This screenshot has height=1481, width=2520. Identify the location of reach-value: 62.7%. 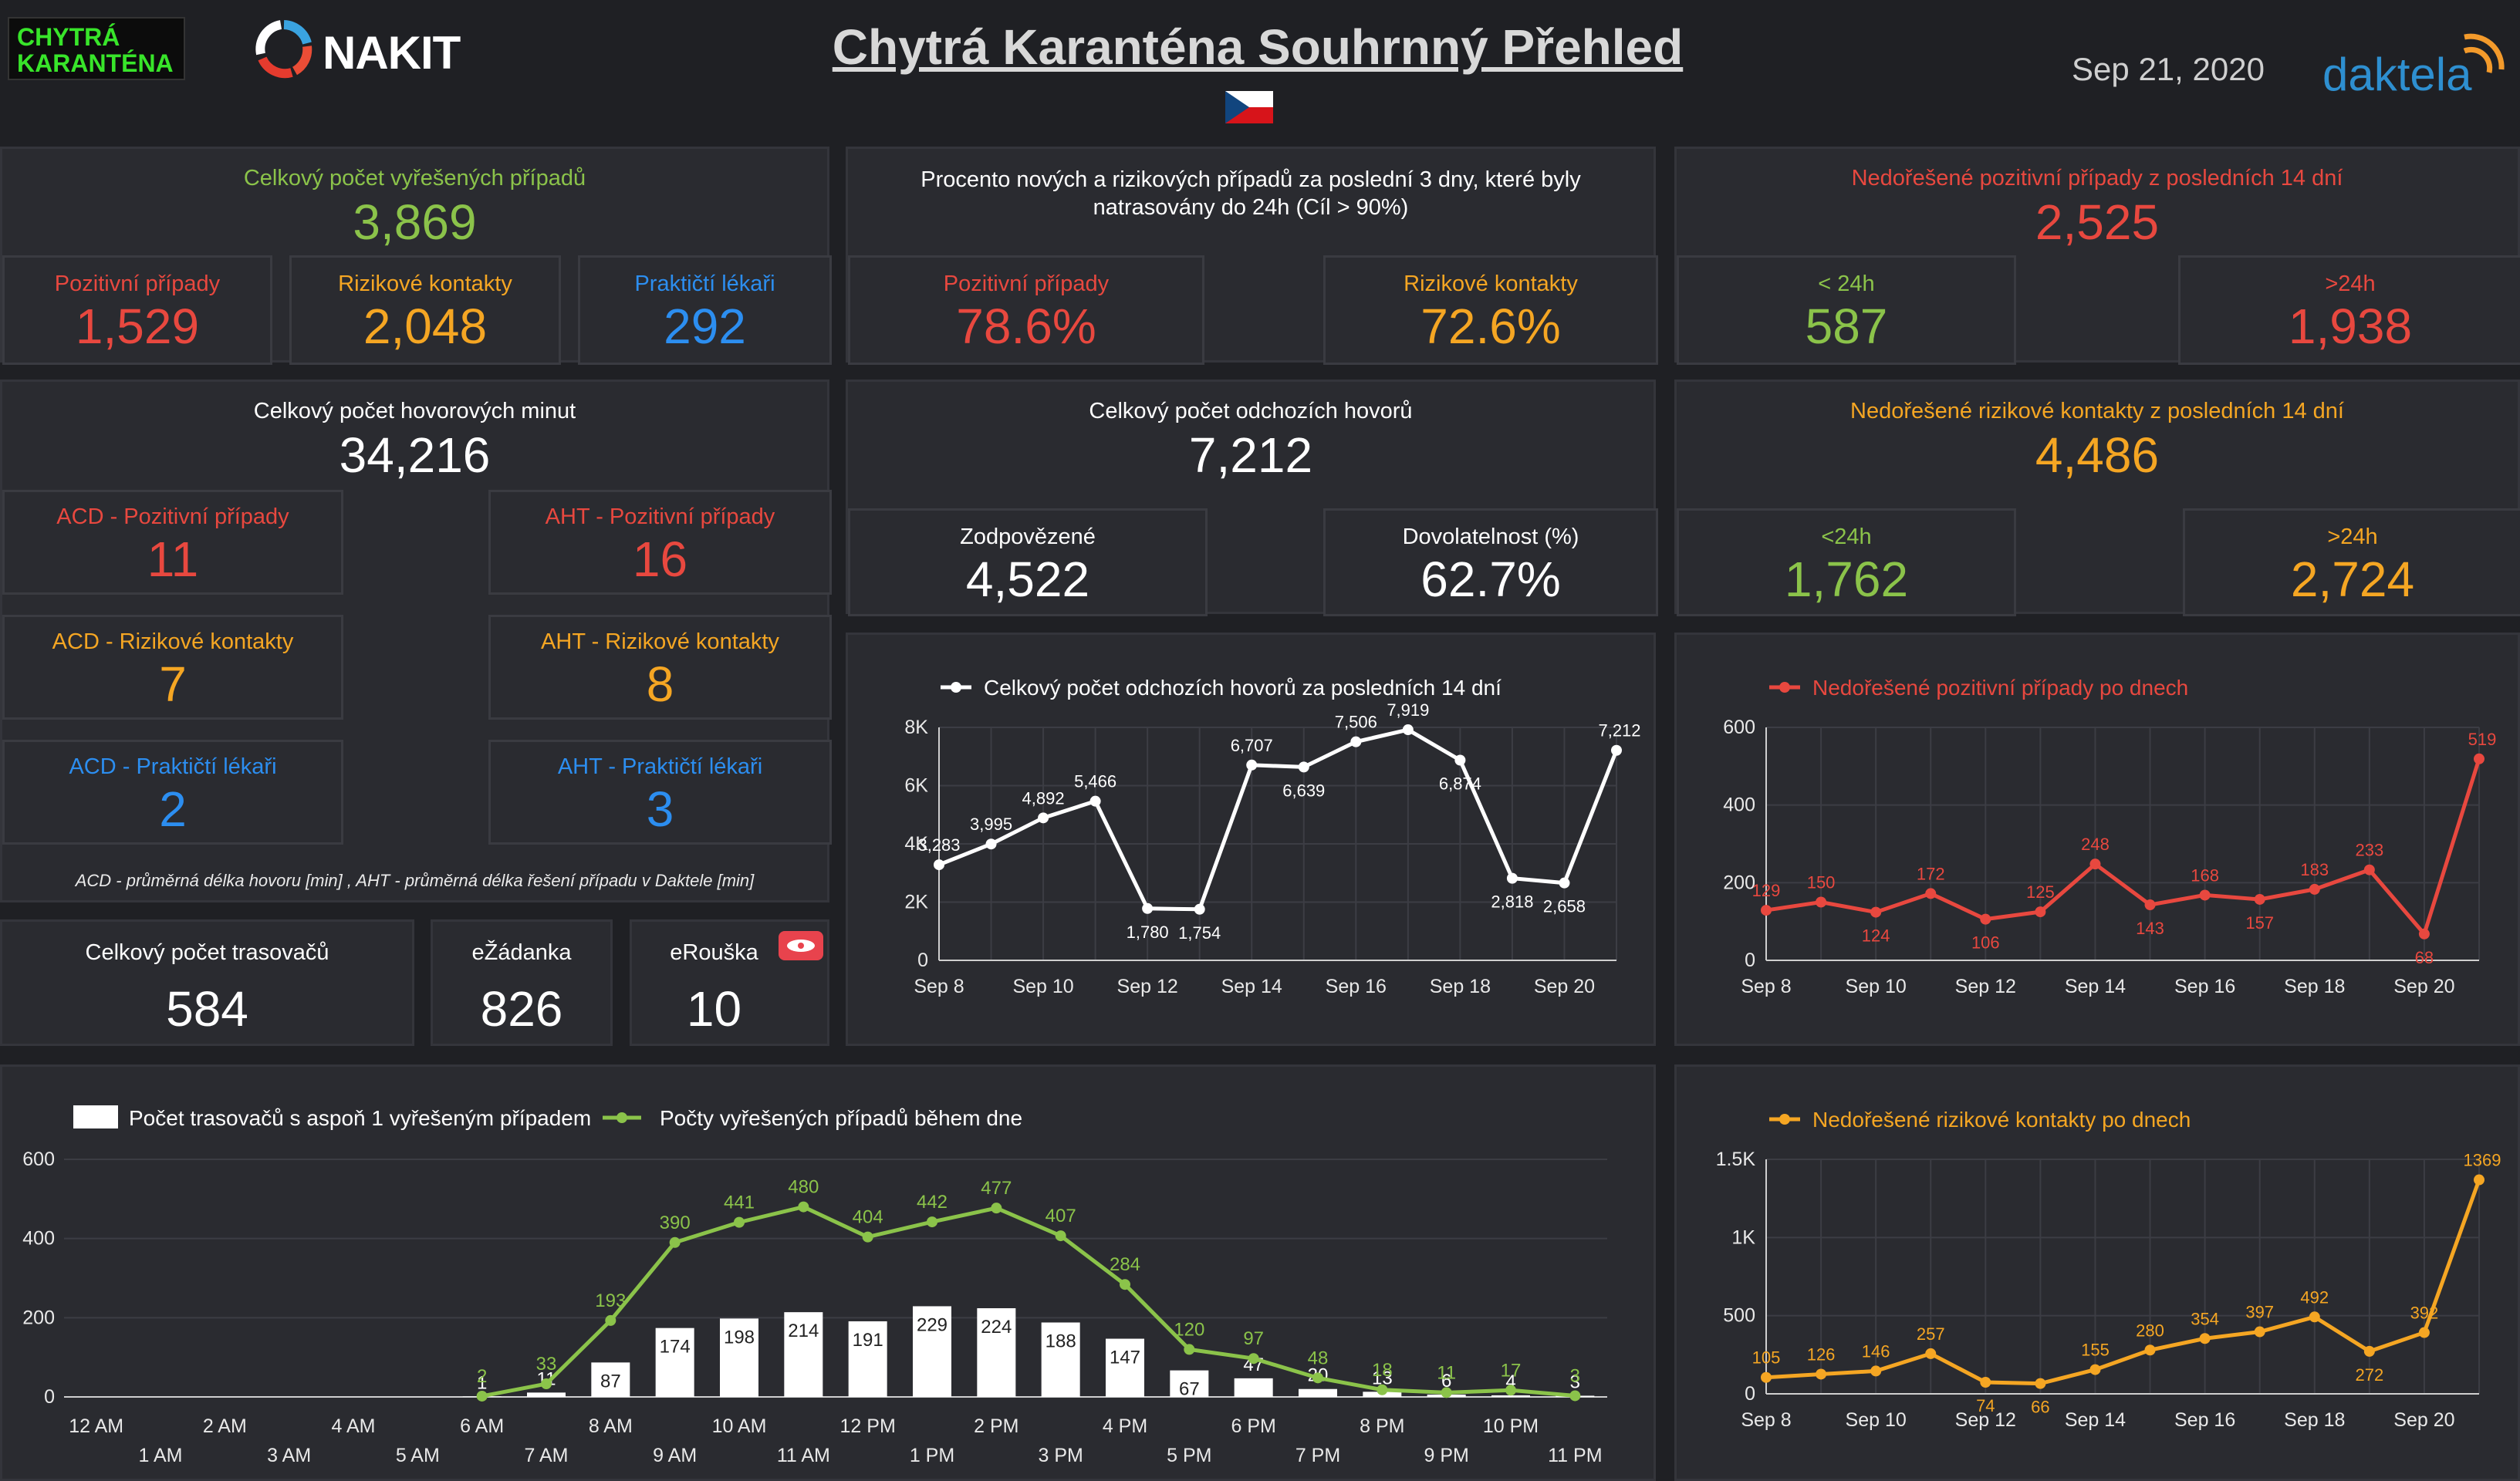
(1490, 579).